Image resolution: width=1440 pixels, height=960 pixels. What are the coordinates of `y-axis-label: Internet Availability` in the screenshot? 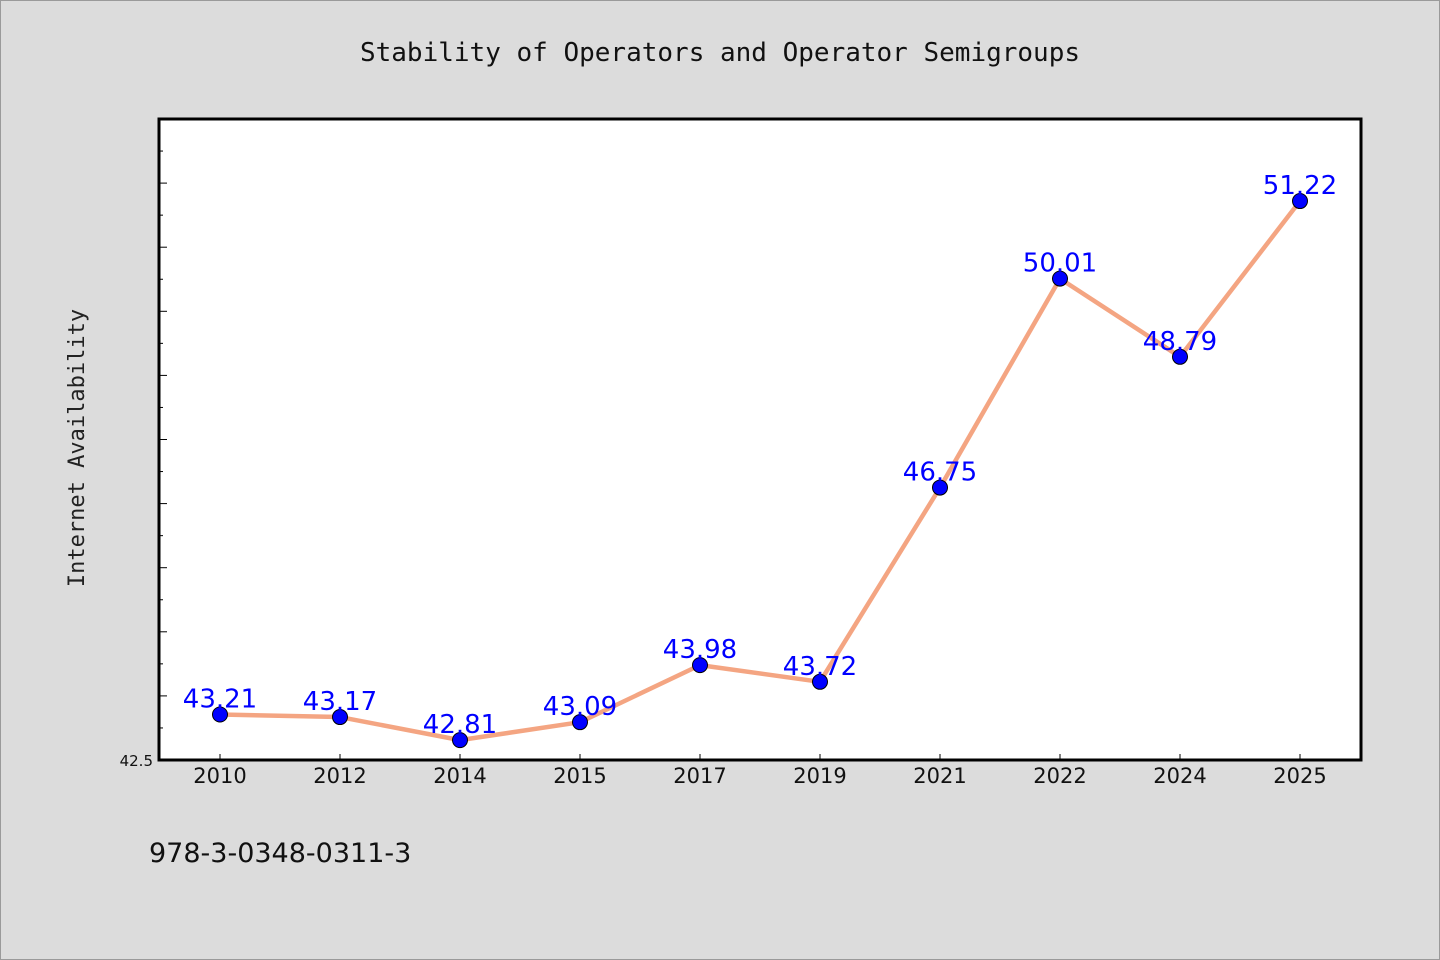 It's located at (77, 448).